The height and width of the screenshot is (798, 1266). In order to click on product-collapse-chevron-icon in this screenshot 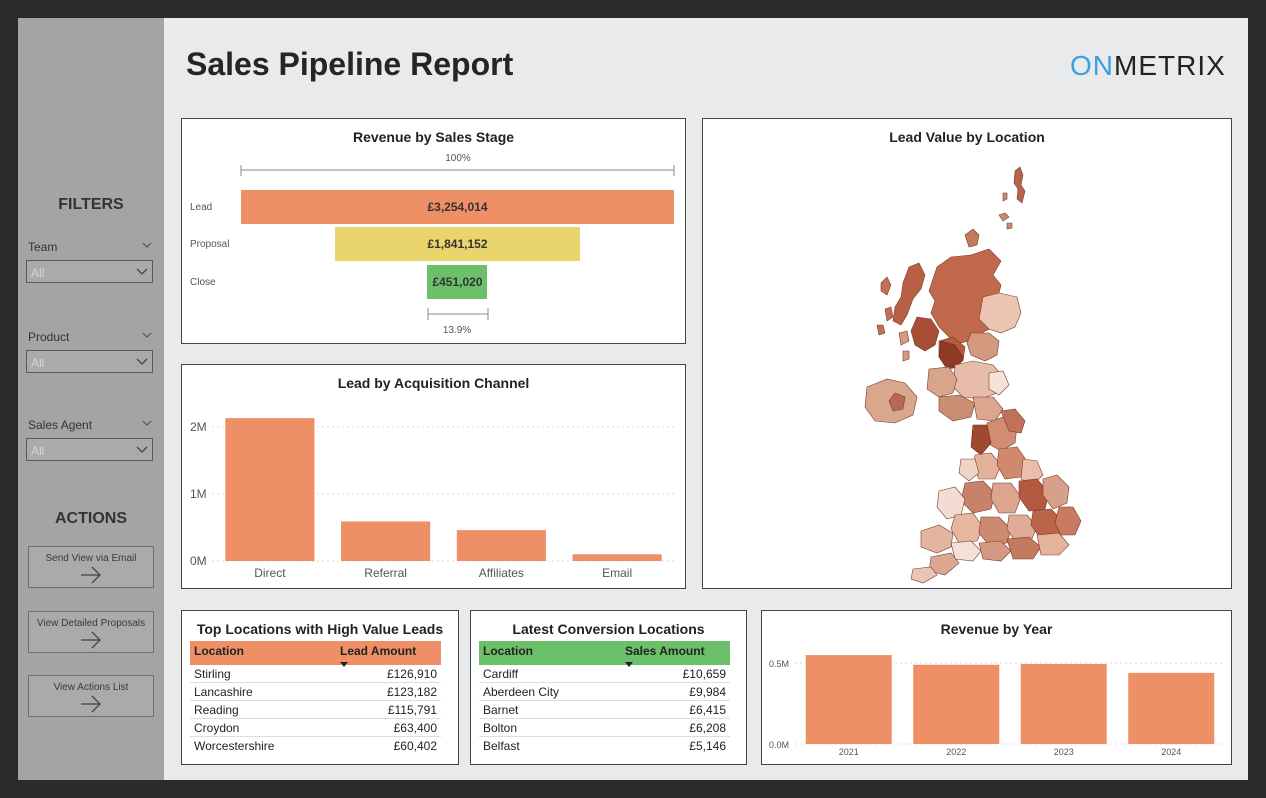, I will do `click(147, 335)`.